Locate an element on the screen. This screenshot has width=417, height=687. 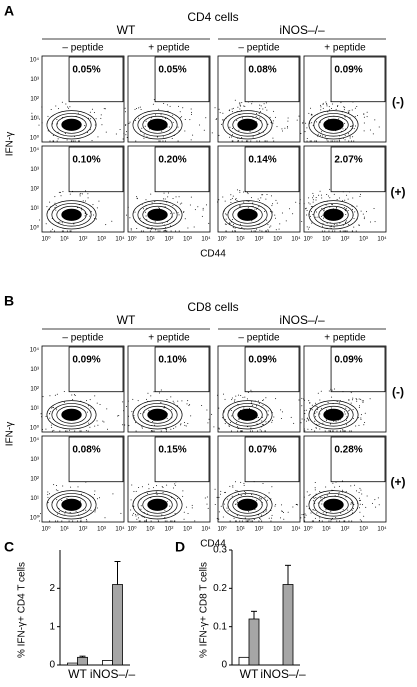
plot-frame is located at coordinates (169, 99).